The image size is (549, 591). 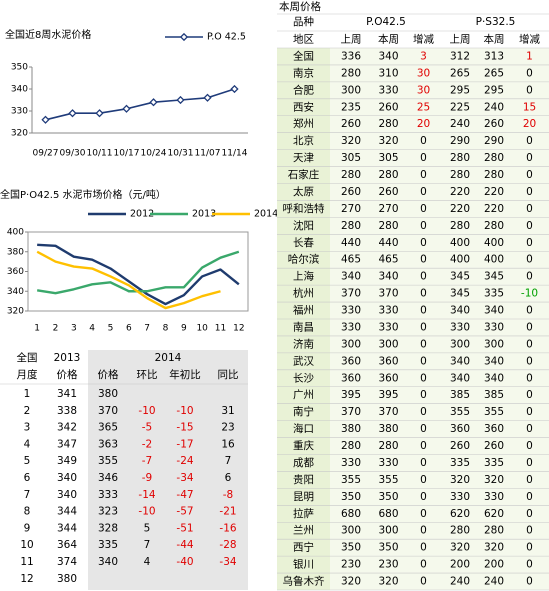 What do you see at coordinates (529, 107) in the screenshot?
I see `table-cell: 15` at bounding box center [529, 107].